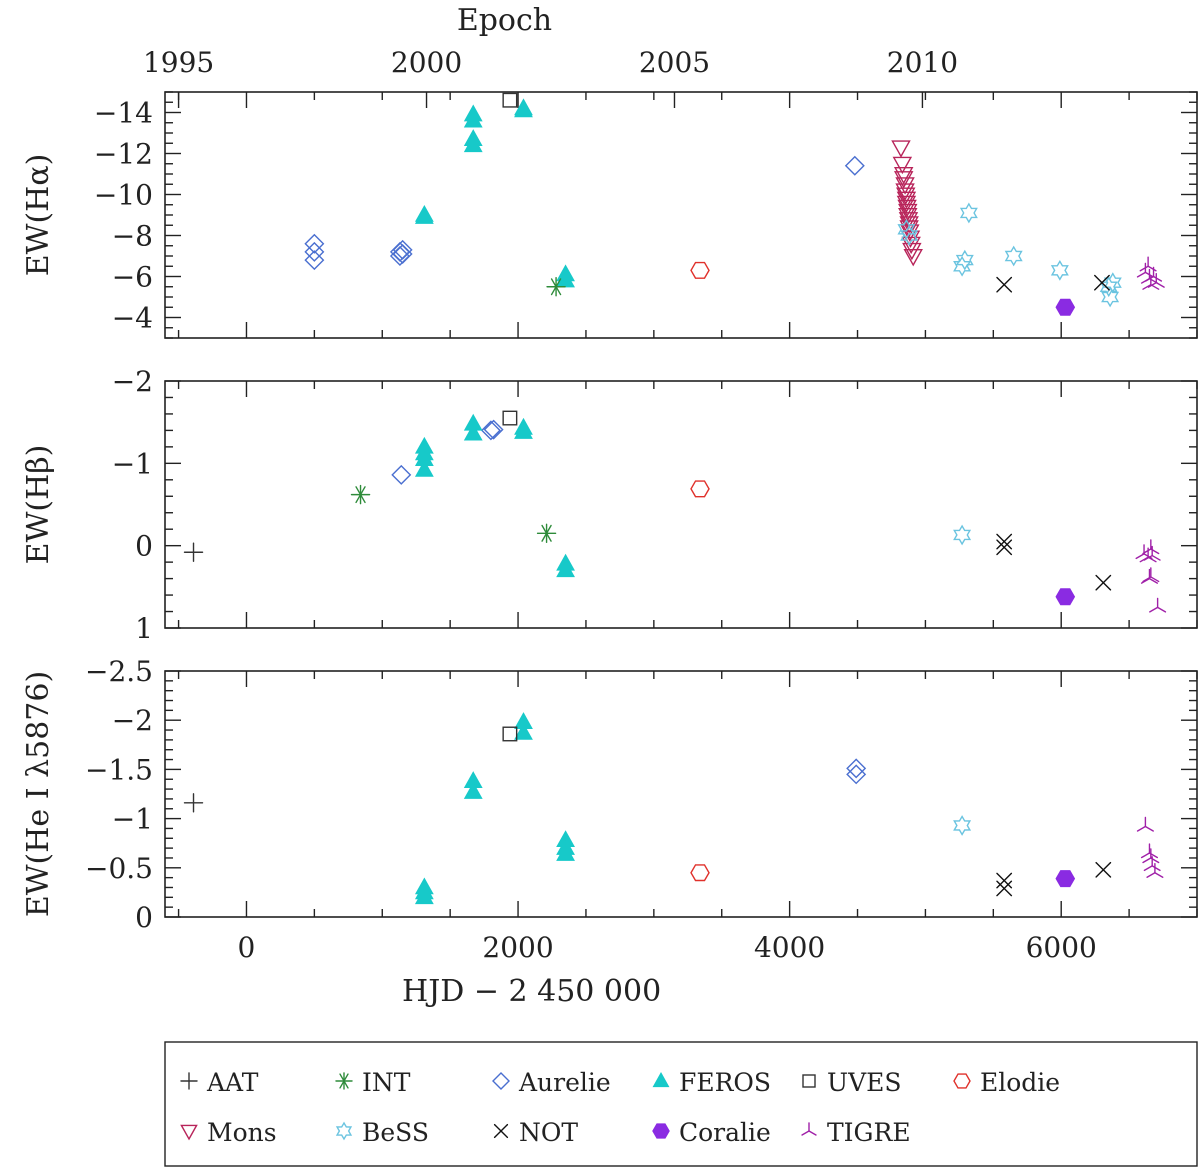  What do you see at coordinates (123, 154) in the screenshot?
I see `y-tick-label: −12` at bounding box center [123, 154].